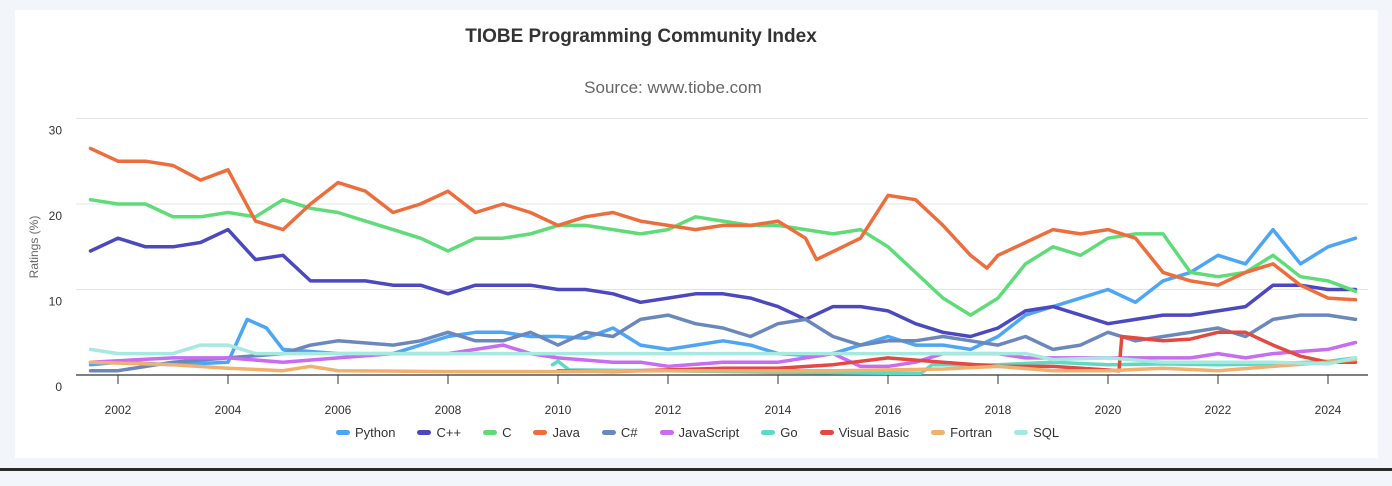 The height and width of the screenshot is (486, 1392). Describe the element at coordinates (971, 432) in the screenshot. I see `legend-label: Fortran` at that location.